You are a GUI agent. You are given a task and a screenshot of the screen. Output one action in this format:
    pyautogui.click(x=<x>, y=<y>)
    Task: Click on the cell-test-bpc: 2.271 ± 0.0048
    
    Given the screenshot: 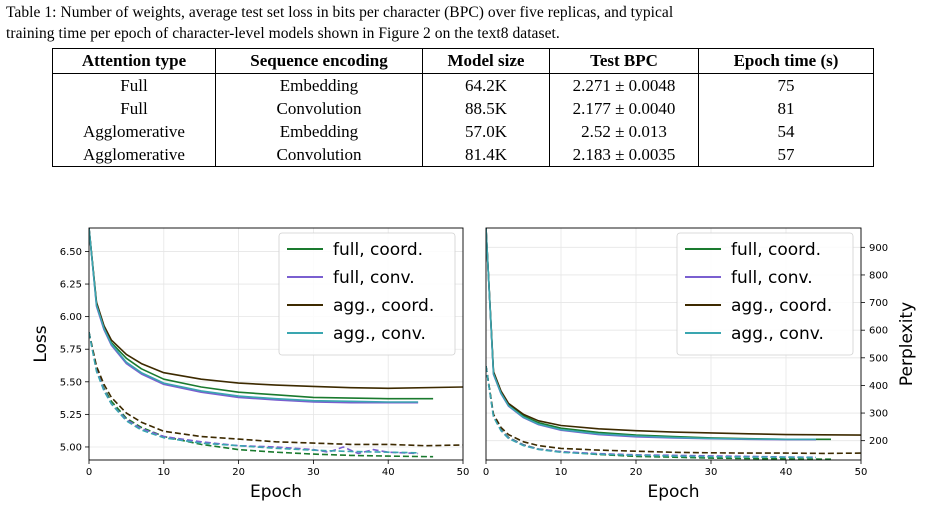 What is the action you would take?
    pyautogui.click(x=624, y=85)
    